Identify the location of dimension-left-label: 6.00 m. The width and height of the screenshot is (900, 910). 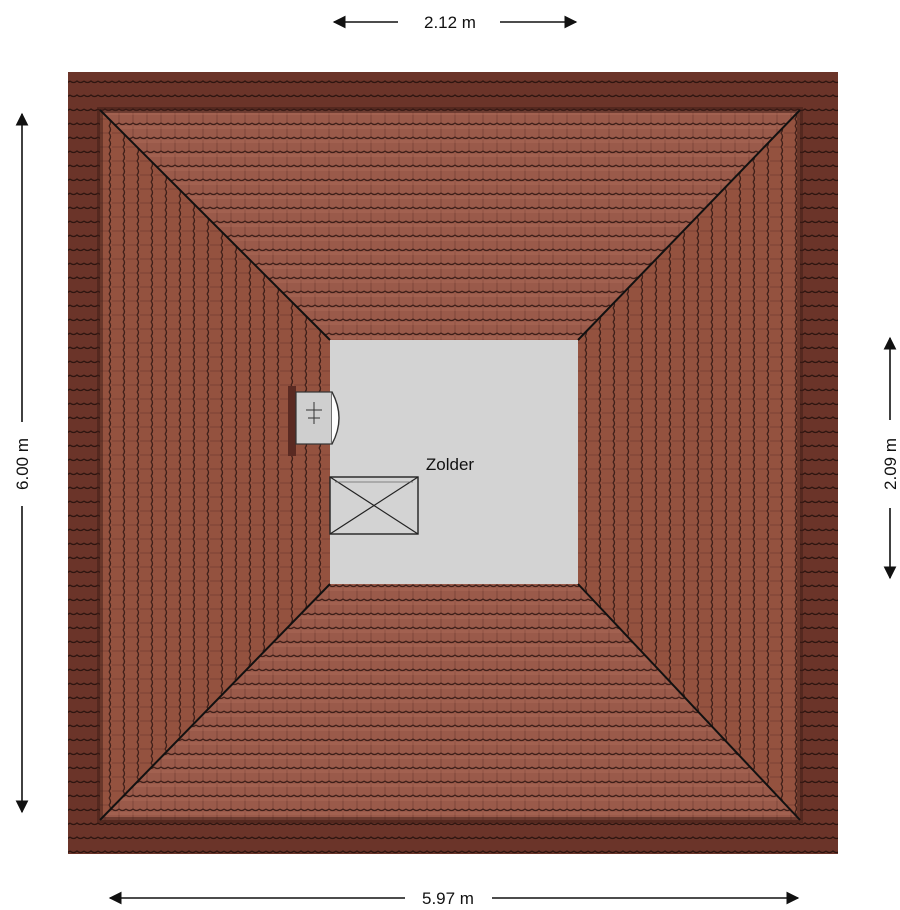
(22, 464).